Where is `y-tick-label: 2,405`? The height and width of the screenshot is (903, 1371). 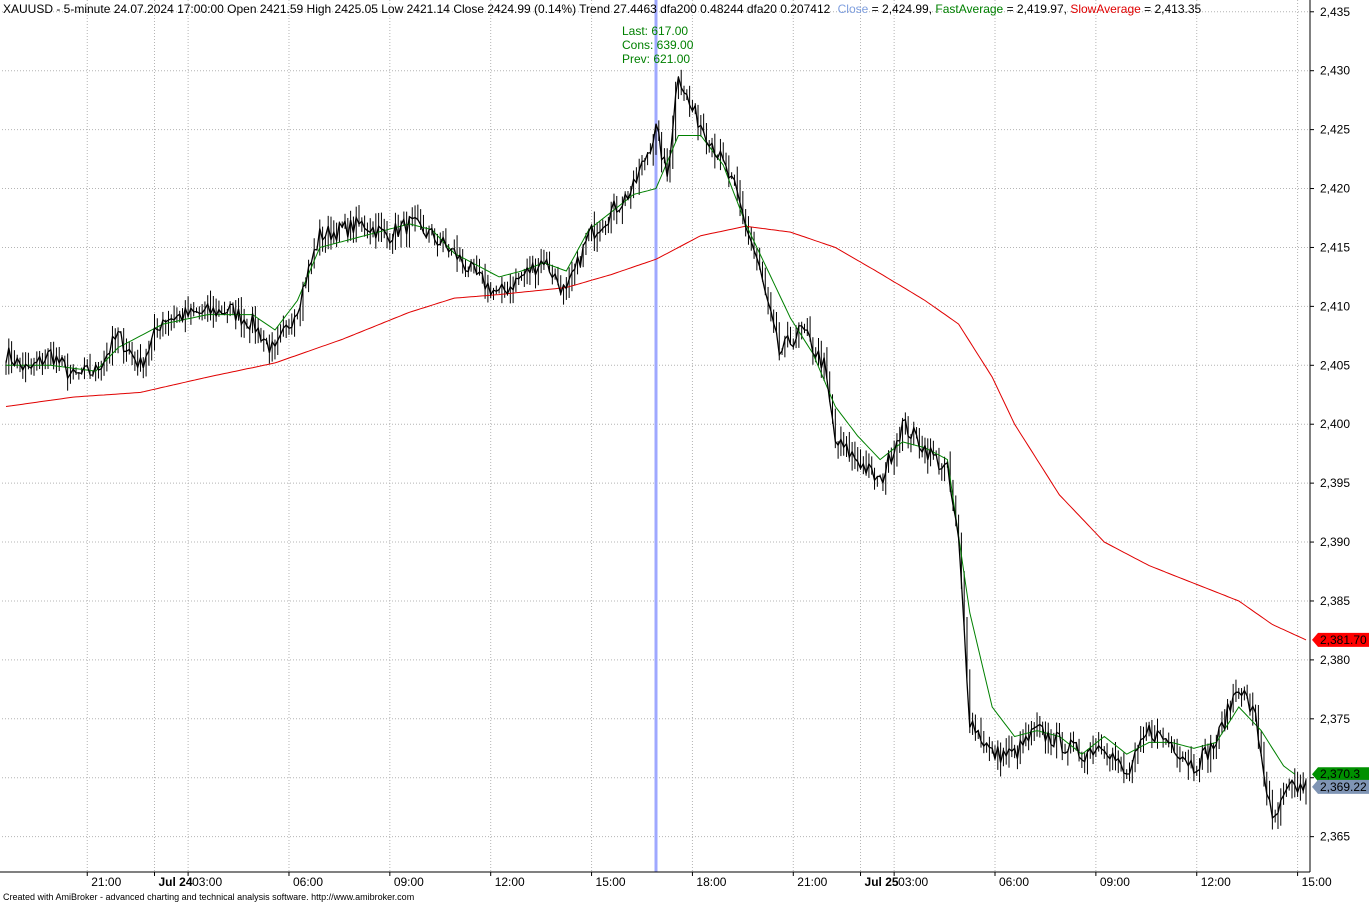
y-tick-label: 2,405 is located at coordinates (1335, 365).